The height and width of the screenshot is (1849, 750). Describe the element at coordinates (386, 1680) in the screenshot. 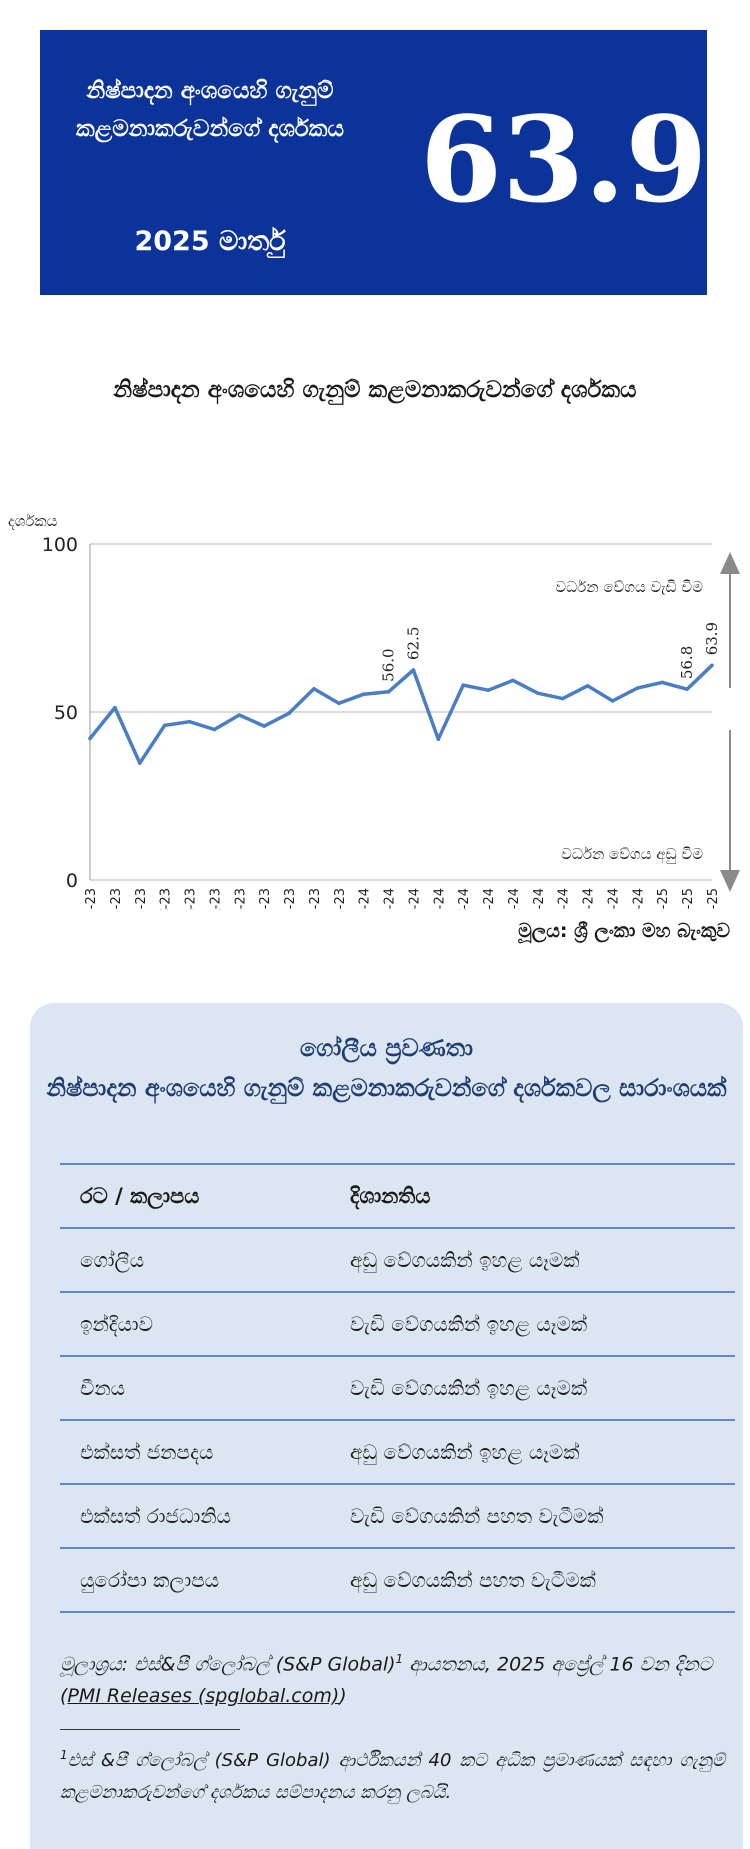

I see `source-middle: ආයතනය, 2025 අප්‍රේල් 16 වන දිනට (` at that location.